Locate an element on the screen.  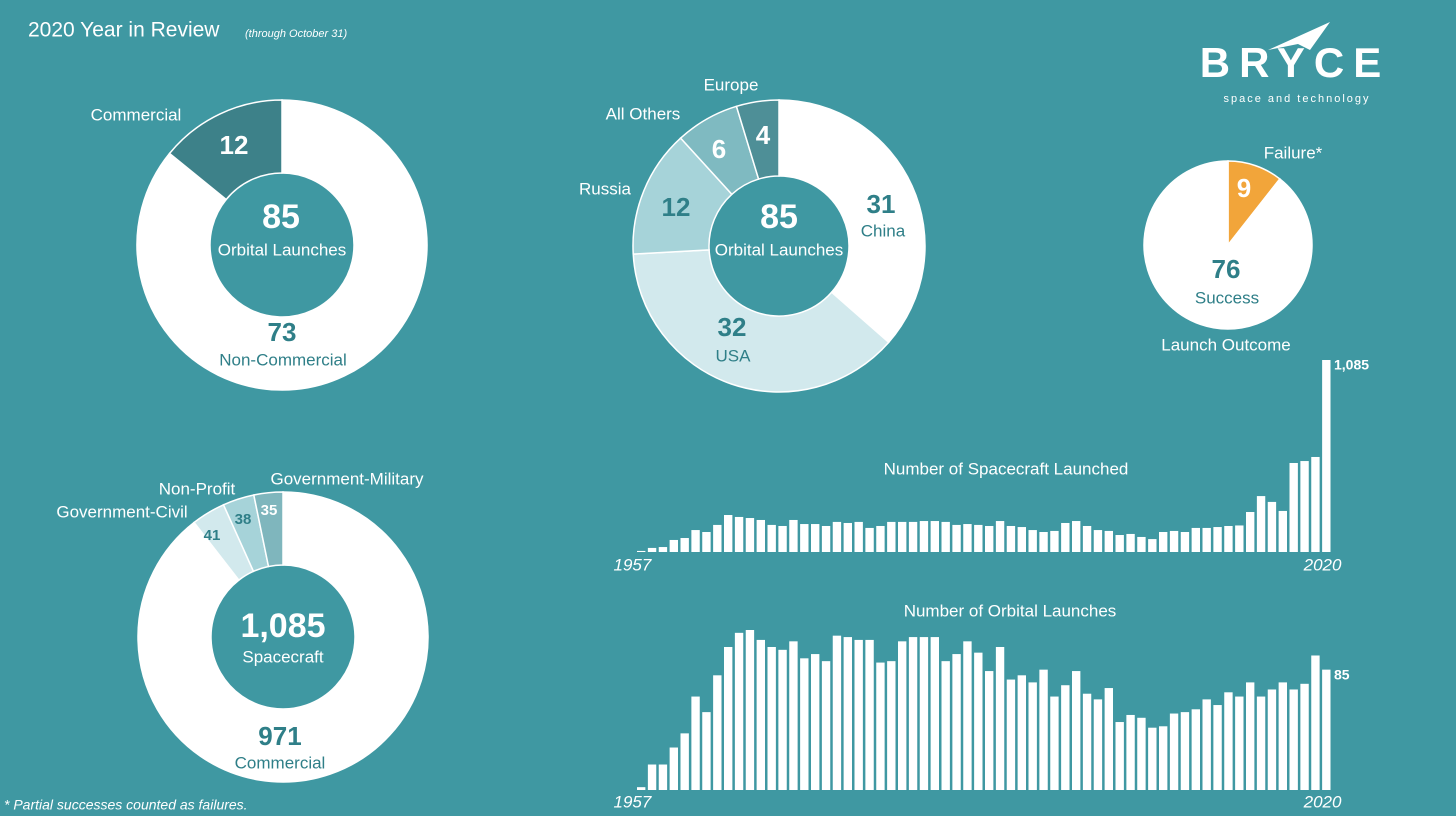
slice-label: Failure* is located at coordinates (1293, 152).